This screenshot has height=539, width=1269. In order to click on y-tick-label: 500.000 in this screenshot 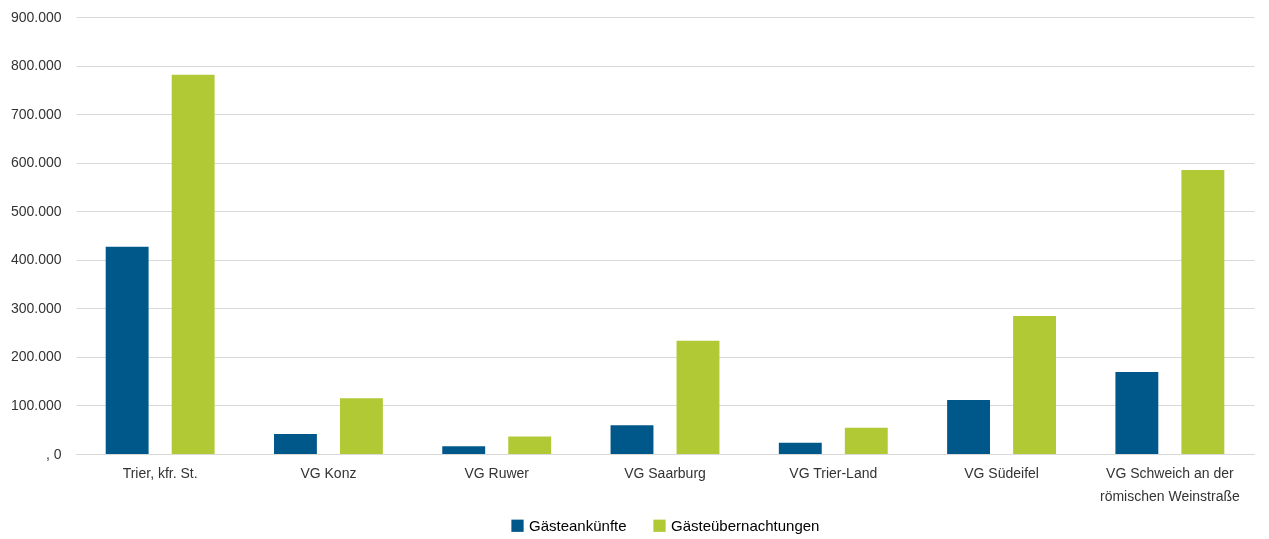, I will do `click(36, 210)`.